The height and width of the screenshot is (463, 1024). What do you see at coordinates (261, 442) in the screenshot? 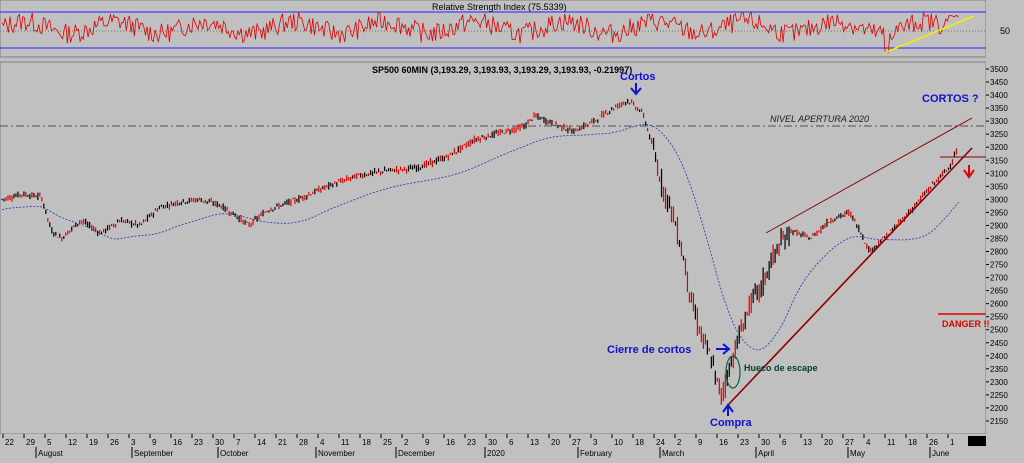
I see `x-day-label: 14` at bounding box center [261, 442].